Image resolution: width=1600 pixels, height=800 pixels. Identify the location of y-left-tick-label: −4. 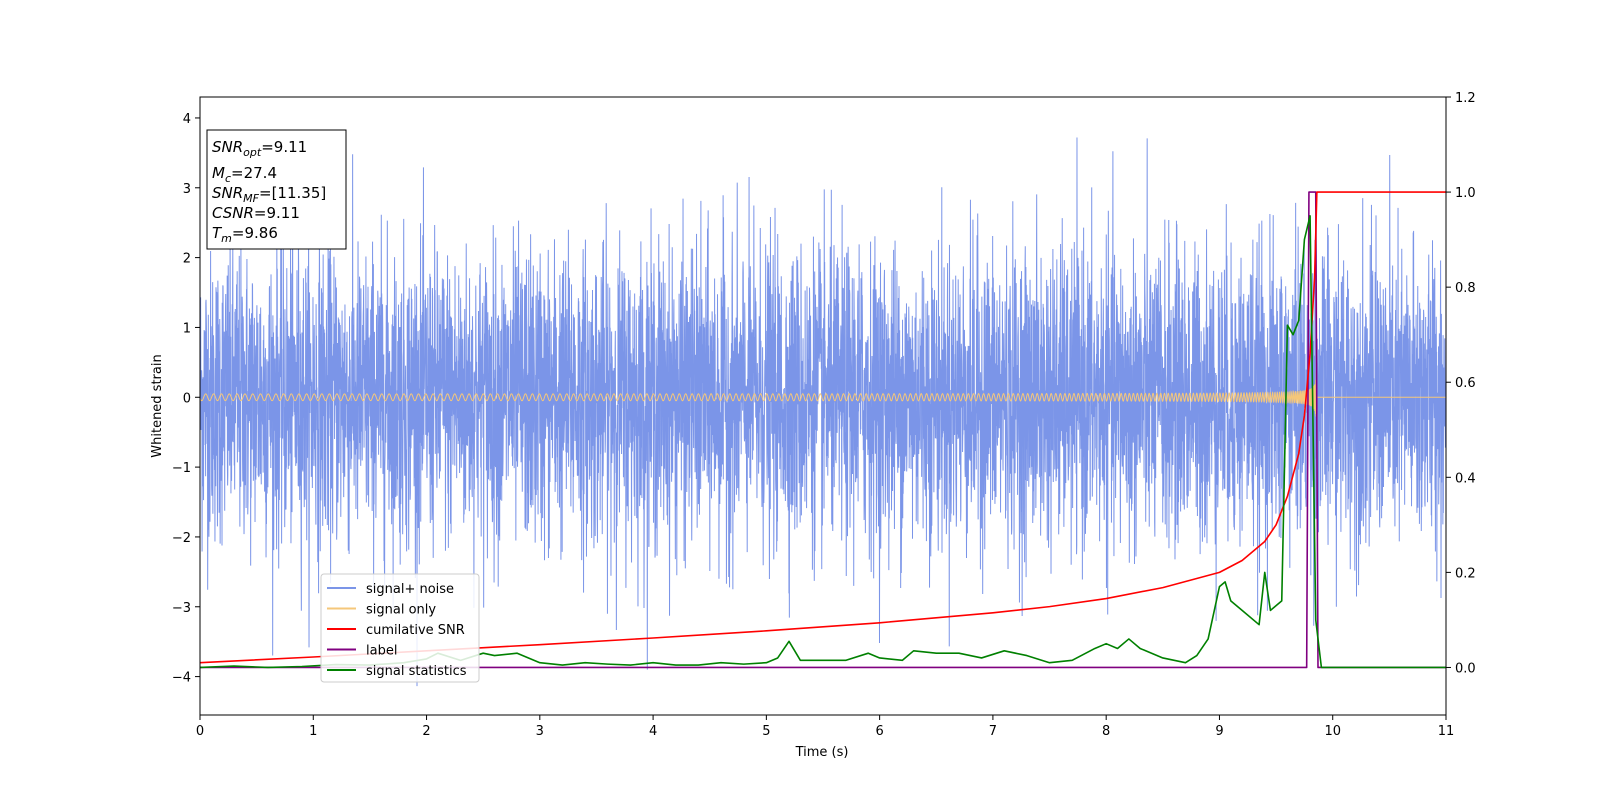
(181, 678).